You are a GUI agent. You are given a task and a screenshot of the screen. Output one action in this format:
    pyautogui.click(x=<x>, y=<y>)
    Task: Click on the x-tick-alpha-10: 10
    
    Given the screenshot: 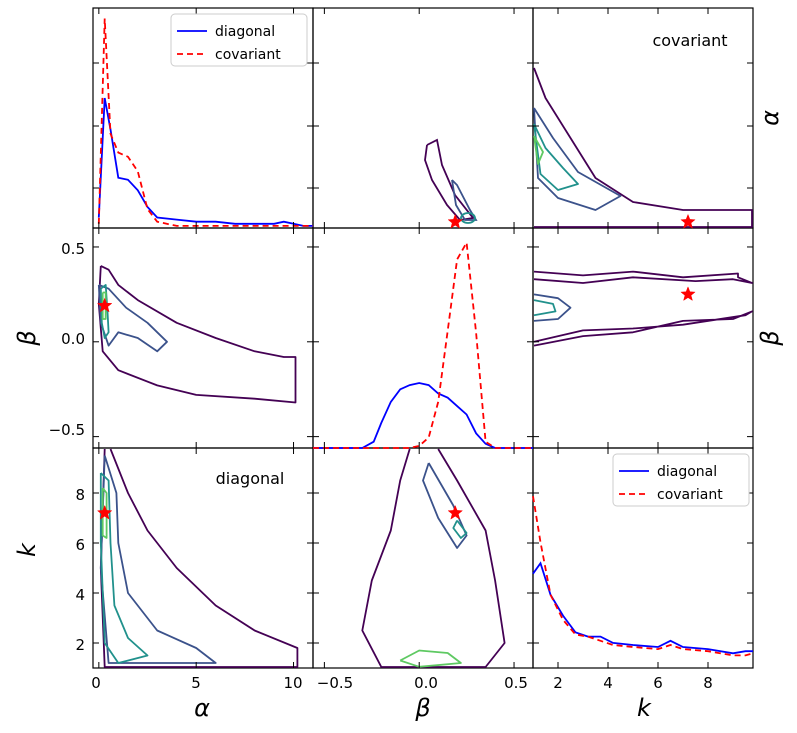 What is the action you would take?
    pyautogui.click(x=292, y=683)
    